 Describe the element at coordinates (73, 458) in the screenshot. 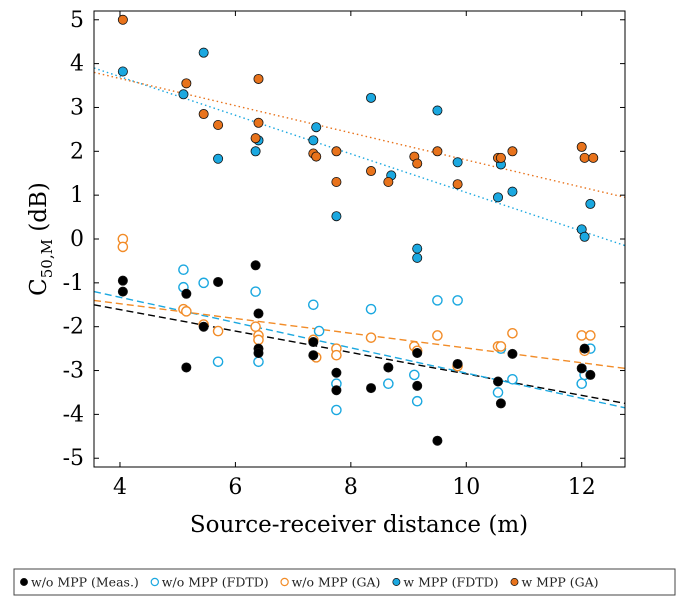

I see `y-tick-label: -5` at that location.